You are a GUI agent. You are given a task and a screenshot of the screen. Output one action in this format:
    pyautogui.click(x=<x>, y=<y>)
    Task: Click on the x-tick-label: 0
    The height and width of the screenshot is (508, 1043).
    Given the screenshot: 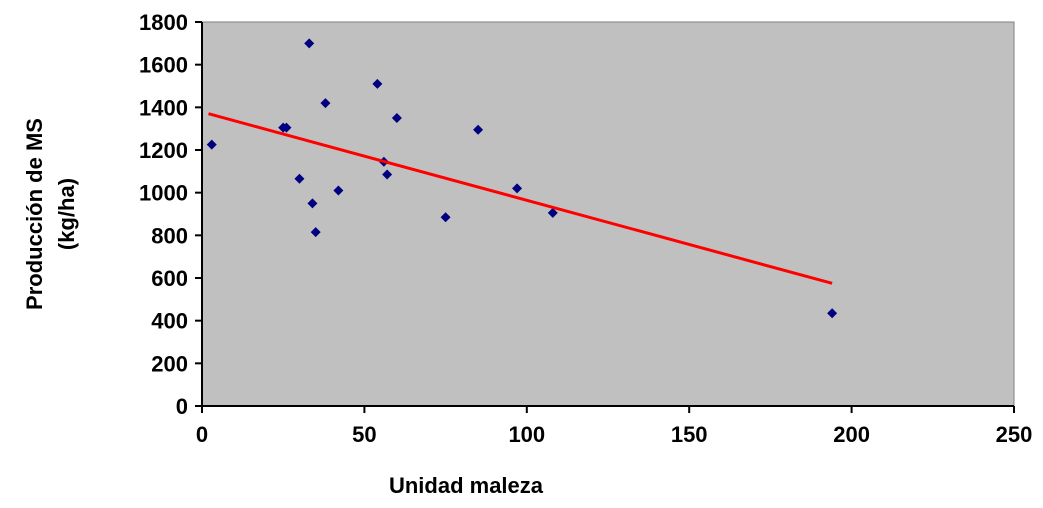 What is the action you would take?
    pyautogui.click(x=202, y=434)
    